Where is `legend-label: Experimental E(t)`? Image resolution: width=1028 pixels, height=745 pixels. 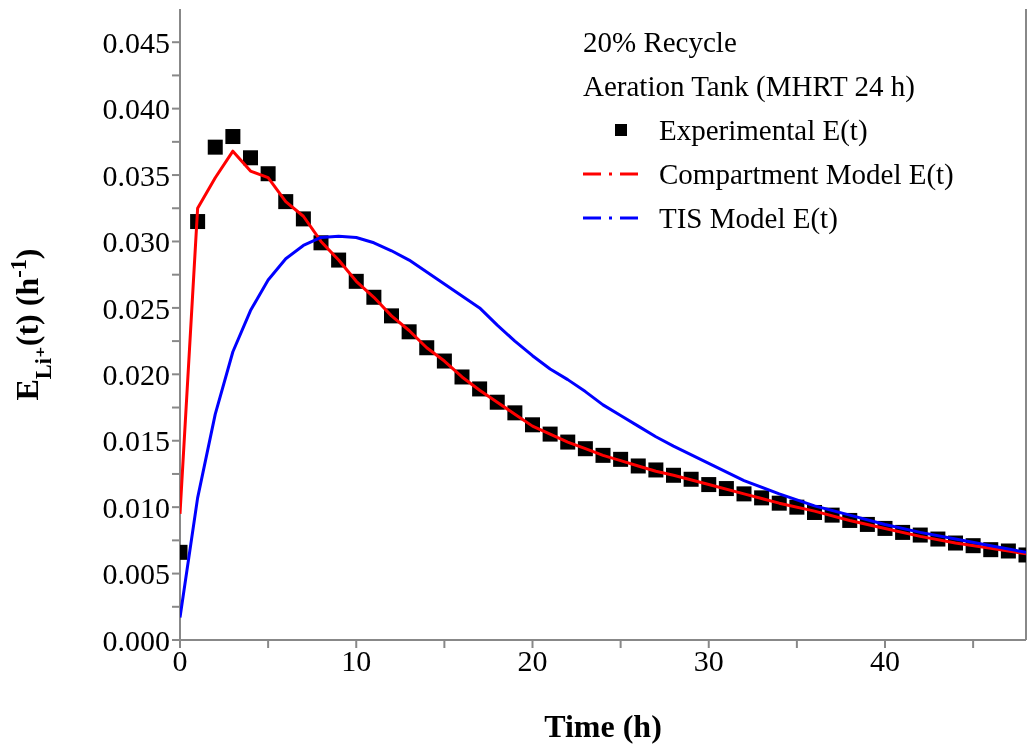
legend-label: Experimental E(t) is located at coordinates (763, 130).